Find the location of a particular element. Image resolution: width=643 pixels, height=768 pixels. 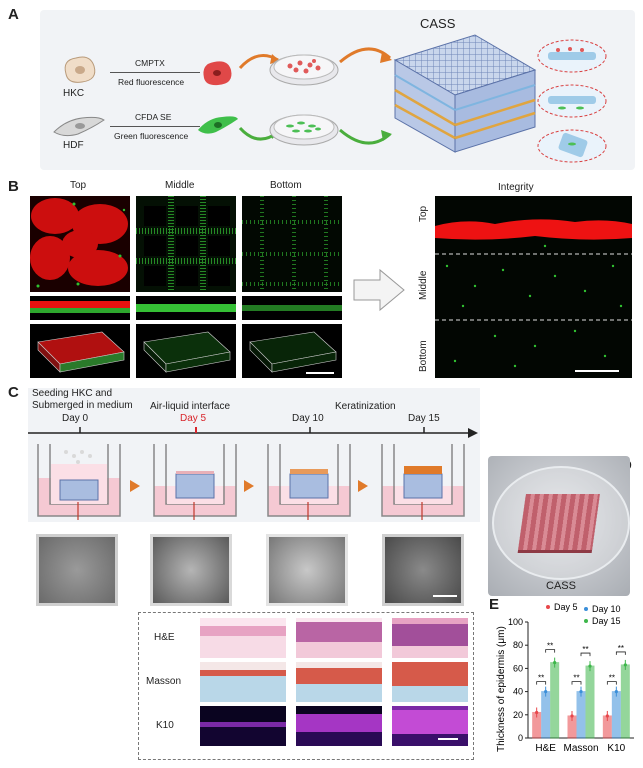

chart-ylabel: Thickness of epidermis (μm) is located at coordinates (501, 689).